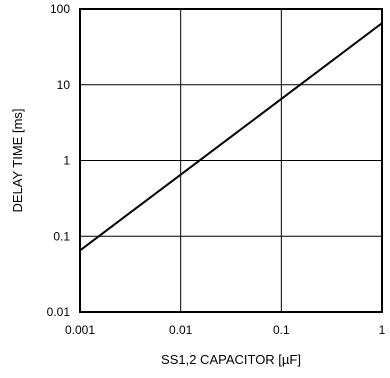 The width and height of the screenshot is (390, 378). I want to click on x-tick-label: 1, so click(382, 330).